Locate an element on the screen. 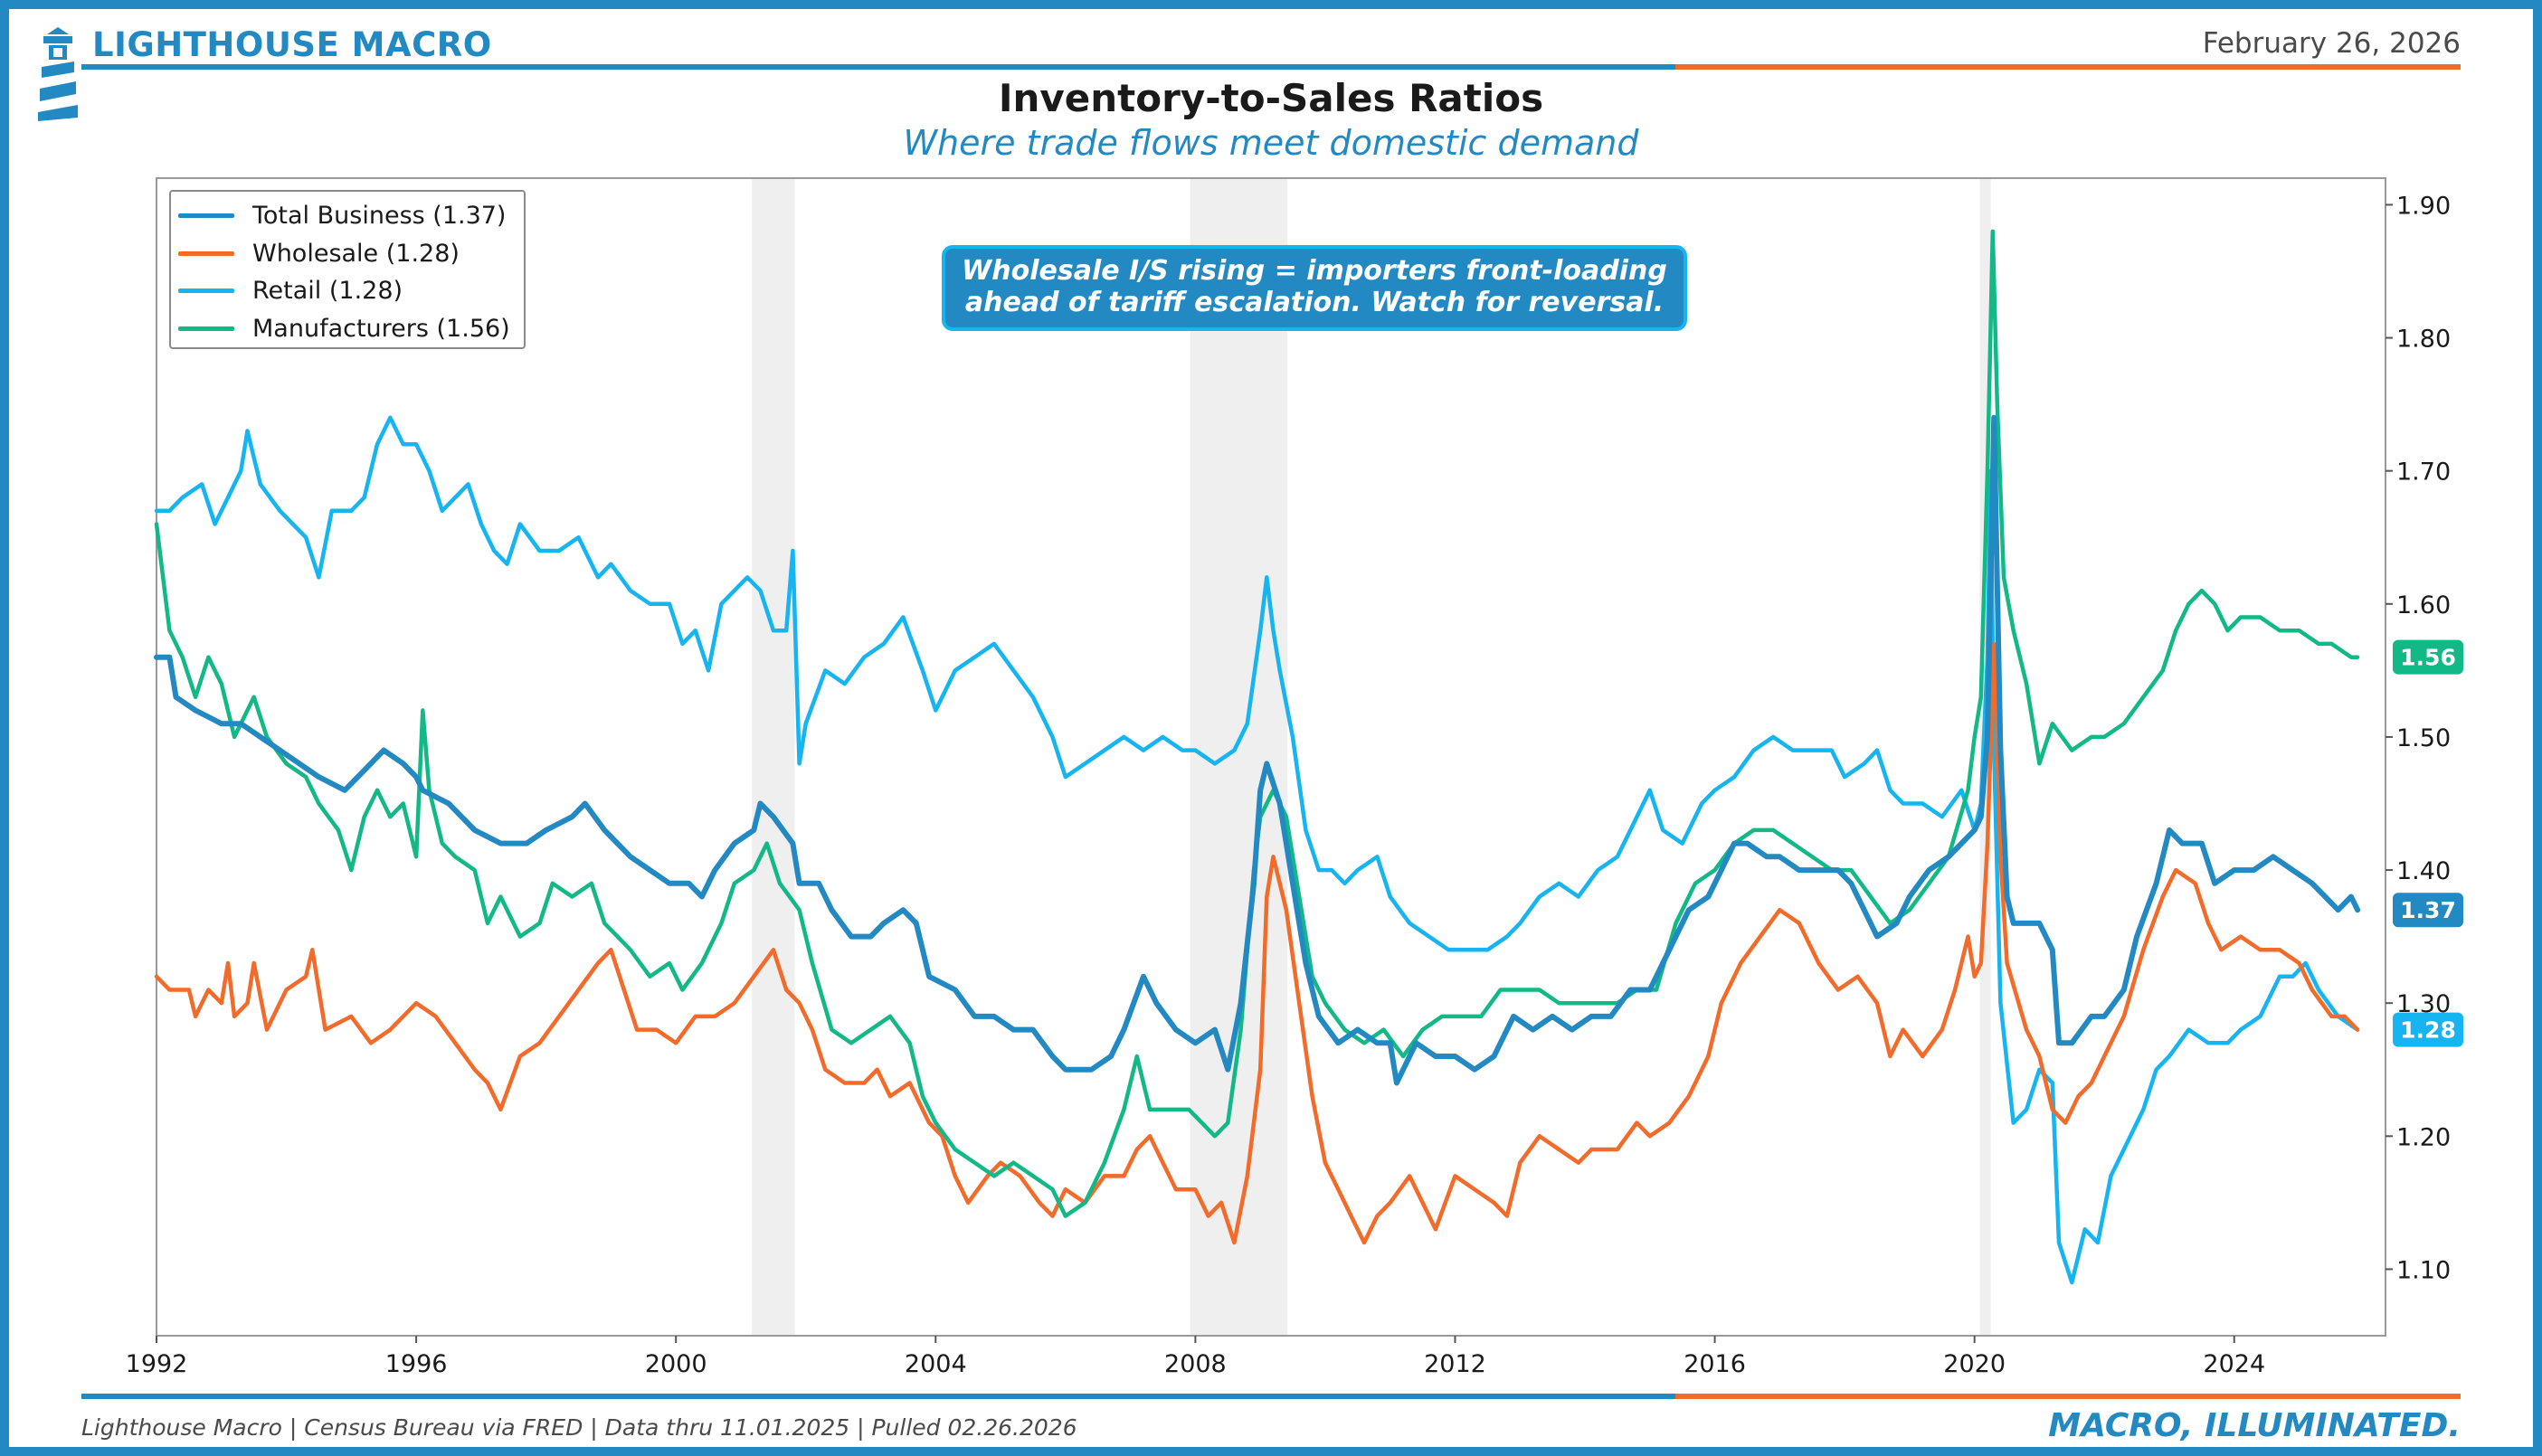 This screenshot has width=2542, height=1456. x-tick-label: 2000 is located at coordinates (676, 1364).